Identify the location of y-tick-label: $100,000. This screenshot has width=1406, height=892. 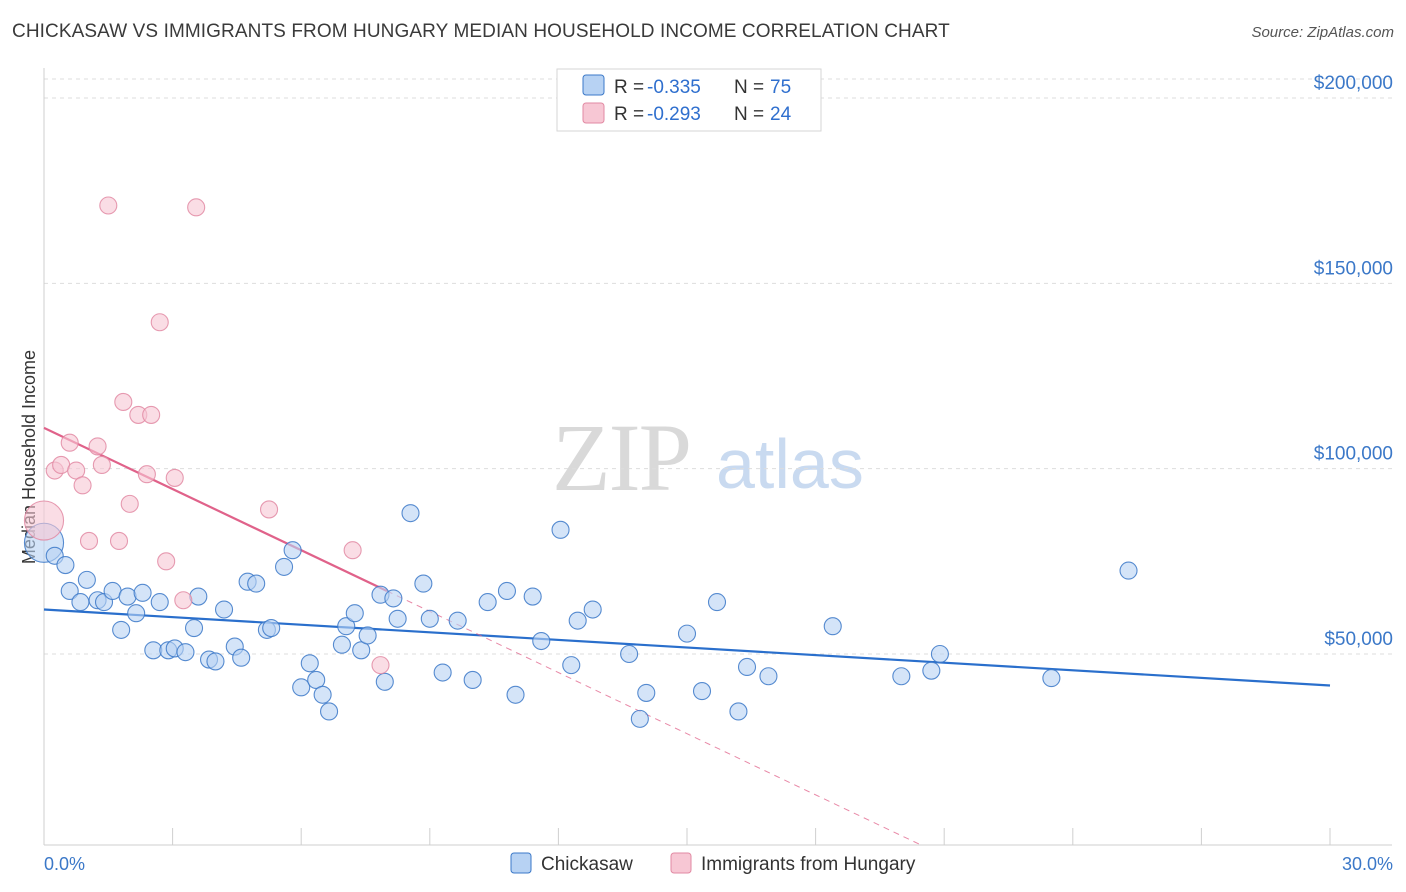
(1353, 454).